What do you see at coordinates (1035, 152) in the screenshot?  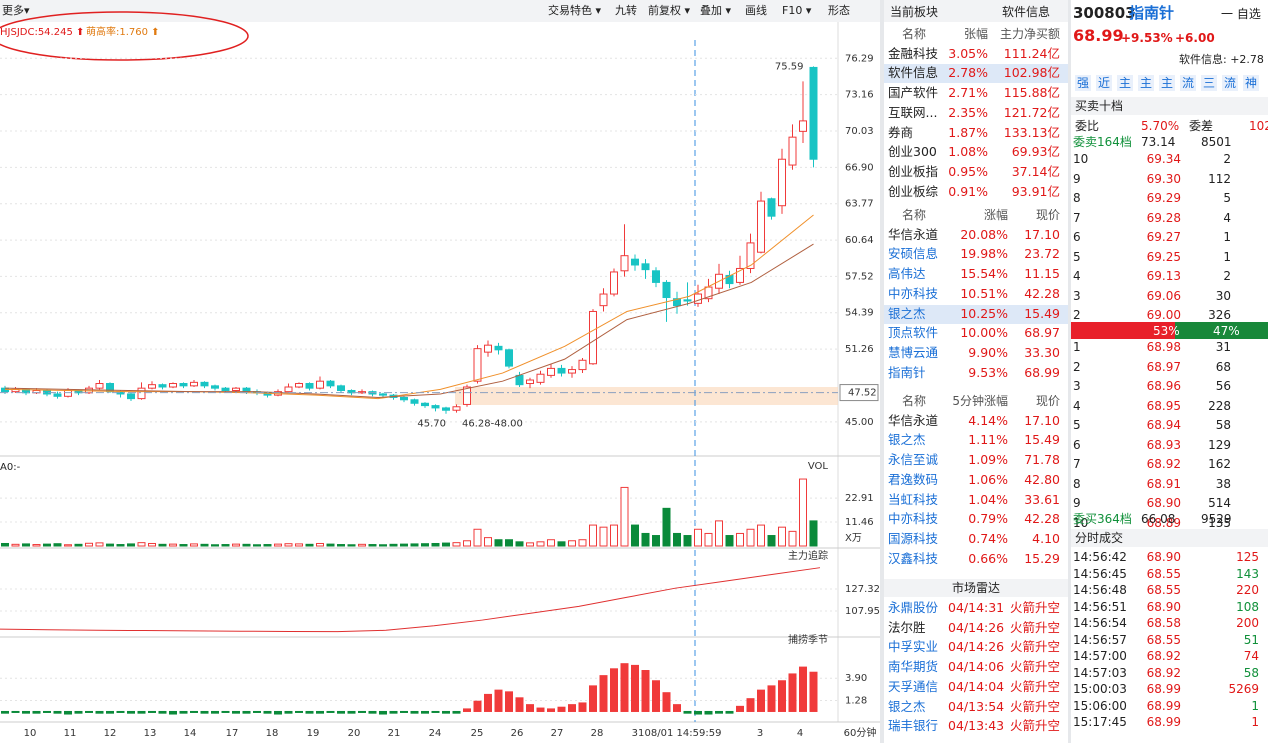 I see `cell: 69.93亿` at bounding box center [1035, 152].